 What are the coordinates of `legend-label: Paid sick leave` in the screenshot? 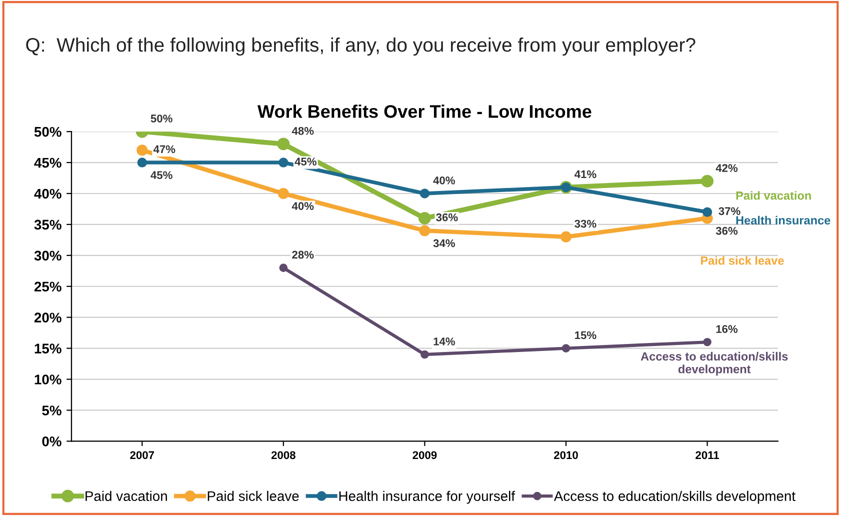 It's located at (253, 496).